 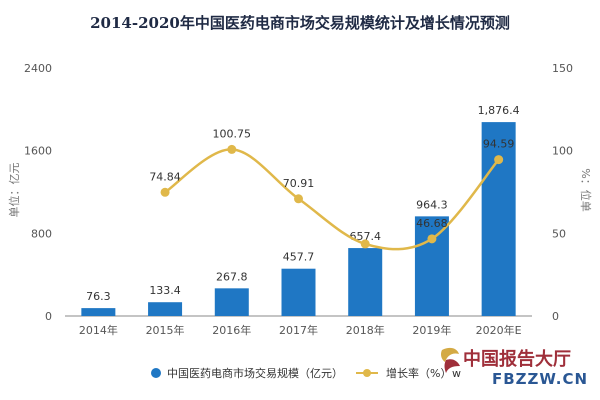 What do you see at coordinates (562, 68) in the screenshot?
I see `y-right-tick-label: 150` at bounding box center [562, 68].